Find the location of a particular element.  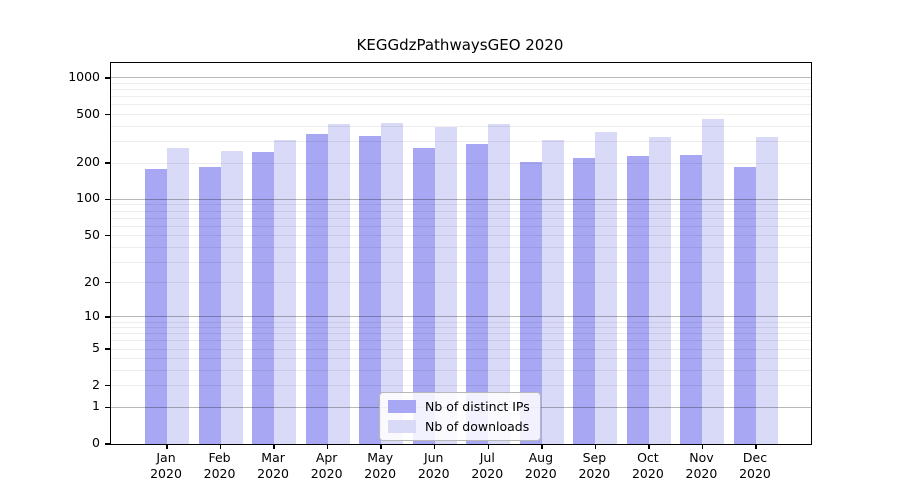

bar-distinct-ips-aug-2020 is located at coordinates (530, 302).